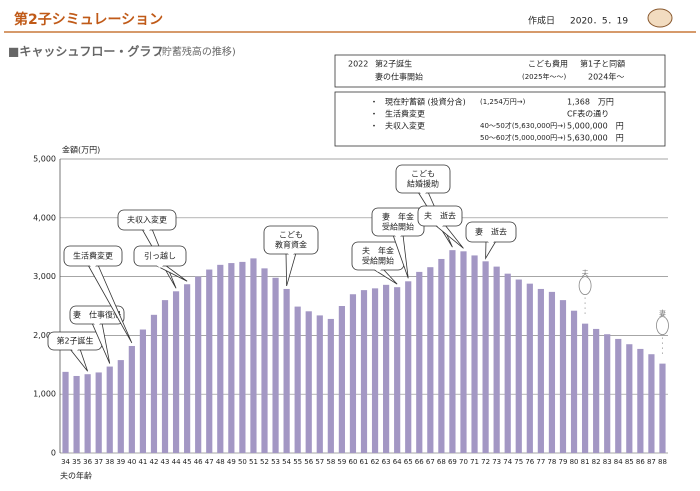 The width and height of the screenshot is (700, 491). I want to click on x-tick-label: 44, so click(176, 462).